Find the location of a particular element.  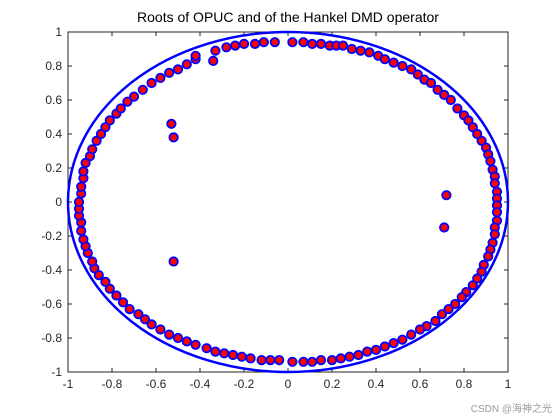

x-tick-label: -0.2 is located at coordinates (244, 384).